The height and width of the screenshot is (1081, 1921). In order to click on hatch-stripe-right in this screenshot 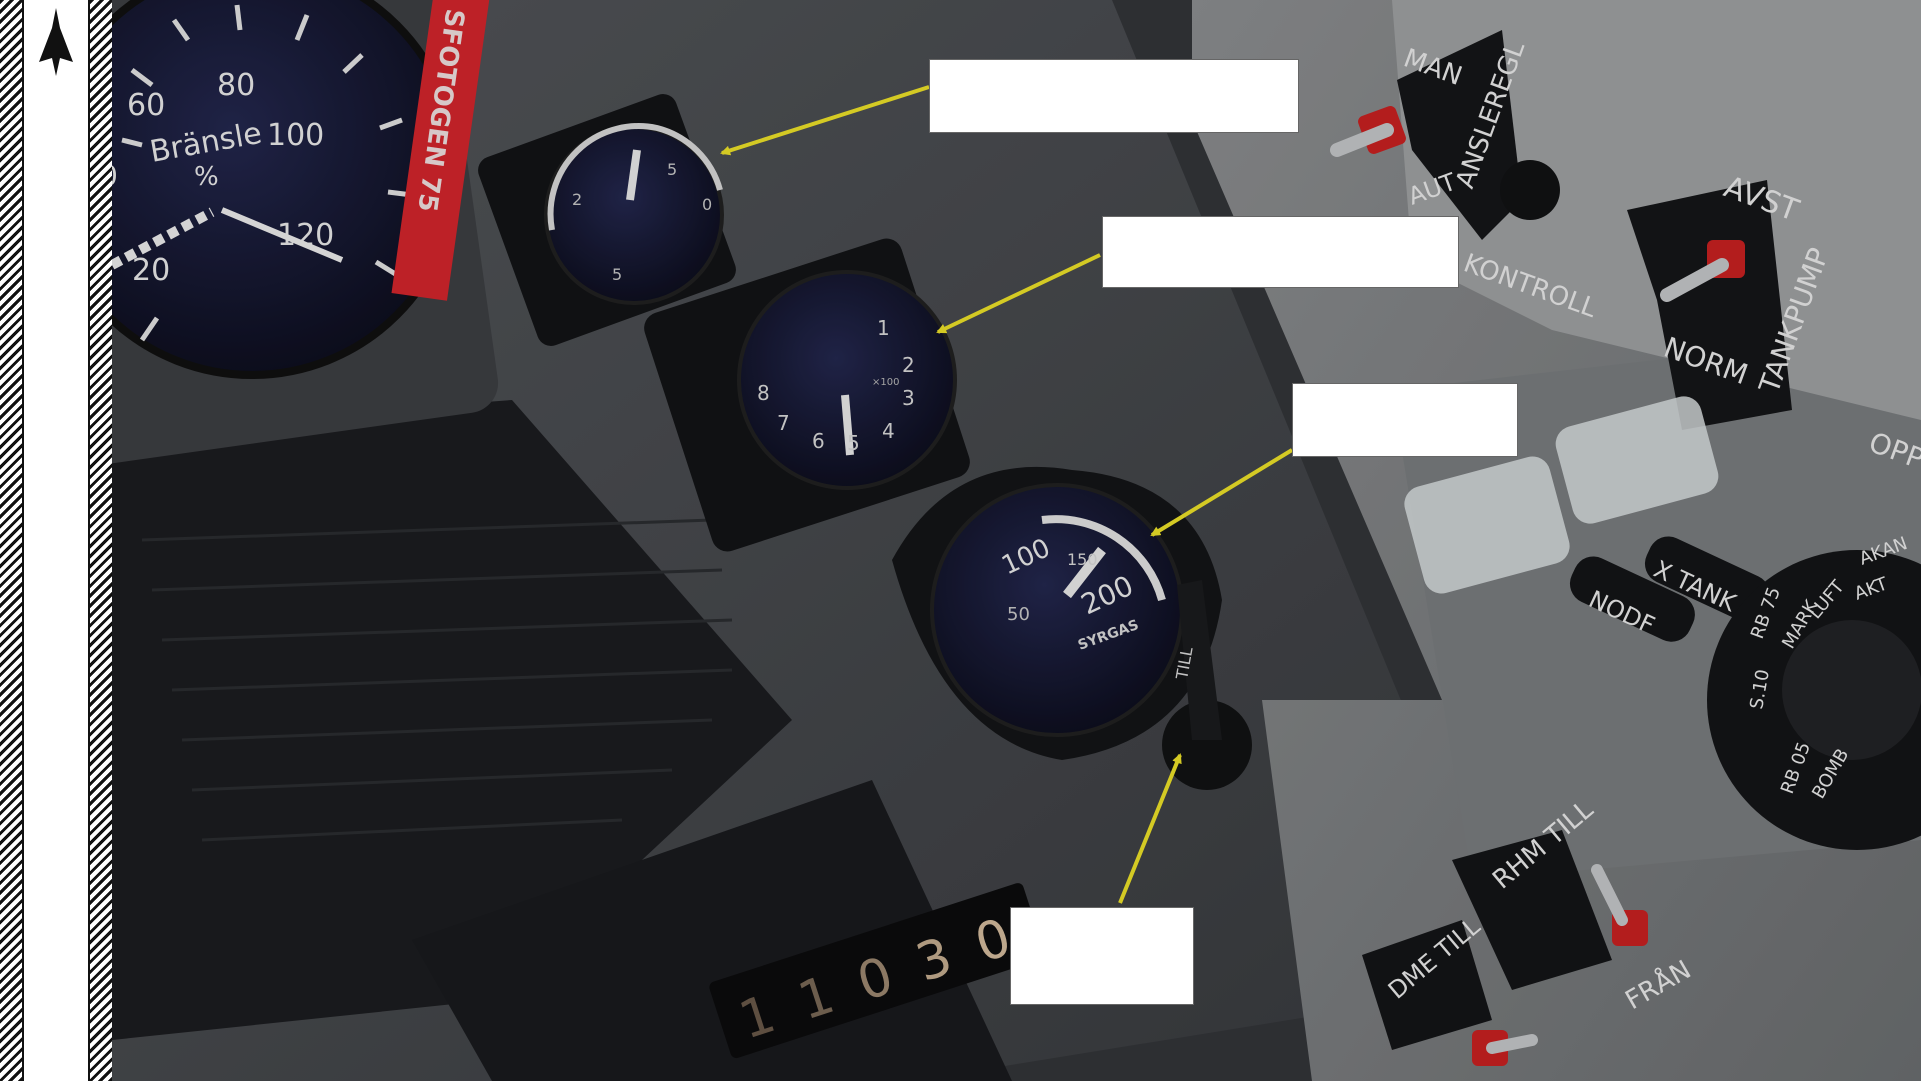, I will do `click(101, 540)`.